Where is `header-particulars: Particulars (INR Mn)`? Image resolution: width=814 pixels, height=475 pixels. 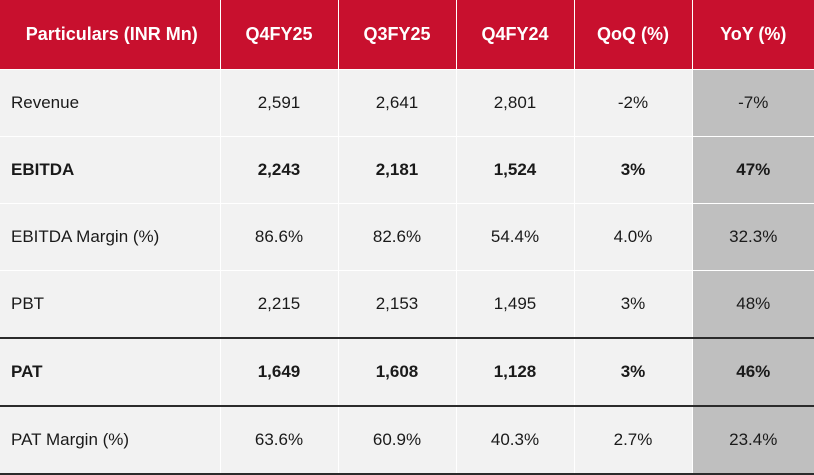 header-particulars: Particulars (INR Mn) is located at coordinates (110, 35).